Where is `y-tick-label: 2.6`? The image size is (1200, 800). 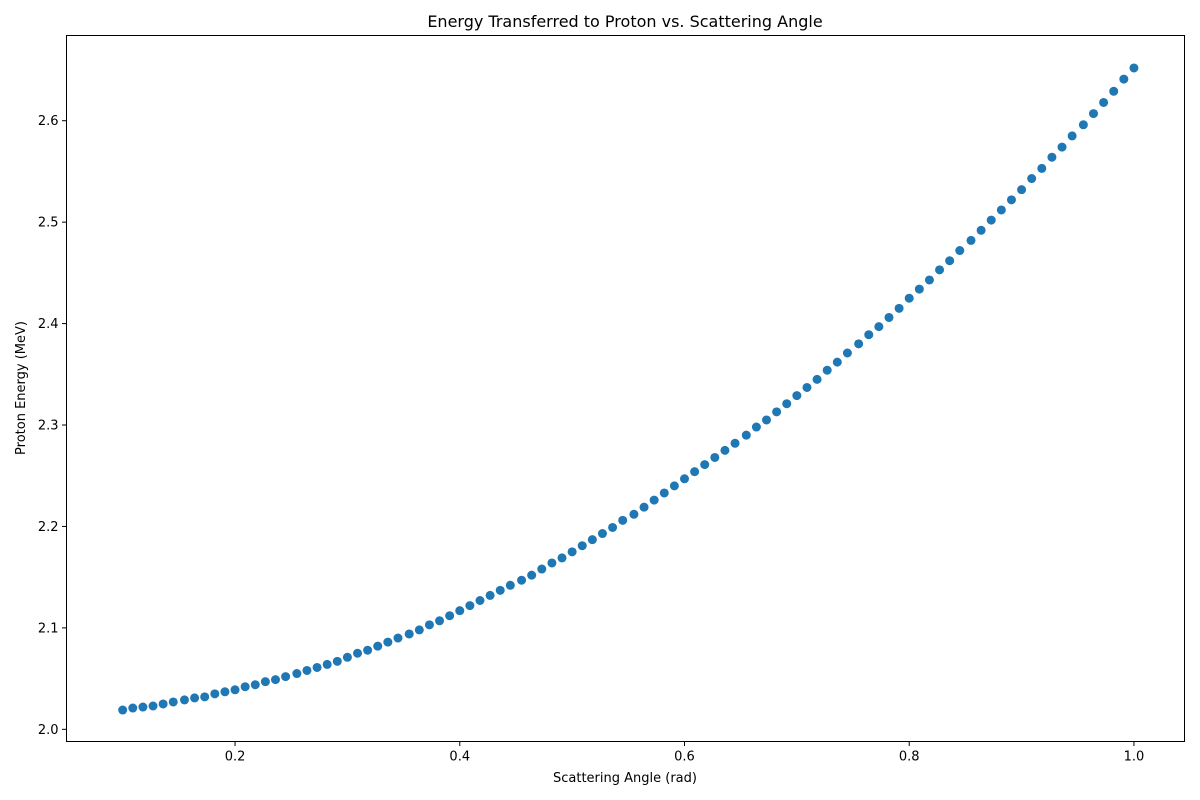
y-tick-label: 2.6 is located at coordinates (48, 121).